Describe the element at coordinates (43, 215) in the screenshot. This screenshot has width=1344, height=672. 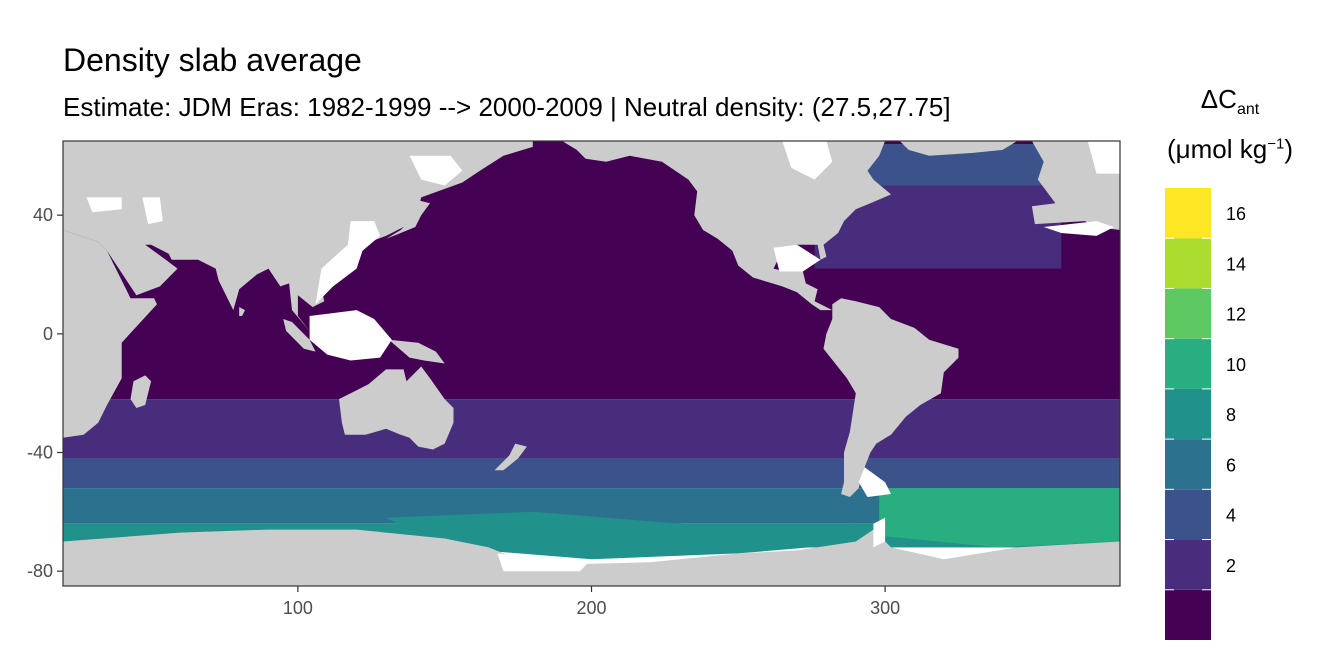
I see `y-tick-label-40: 40` at that location.